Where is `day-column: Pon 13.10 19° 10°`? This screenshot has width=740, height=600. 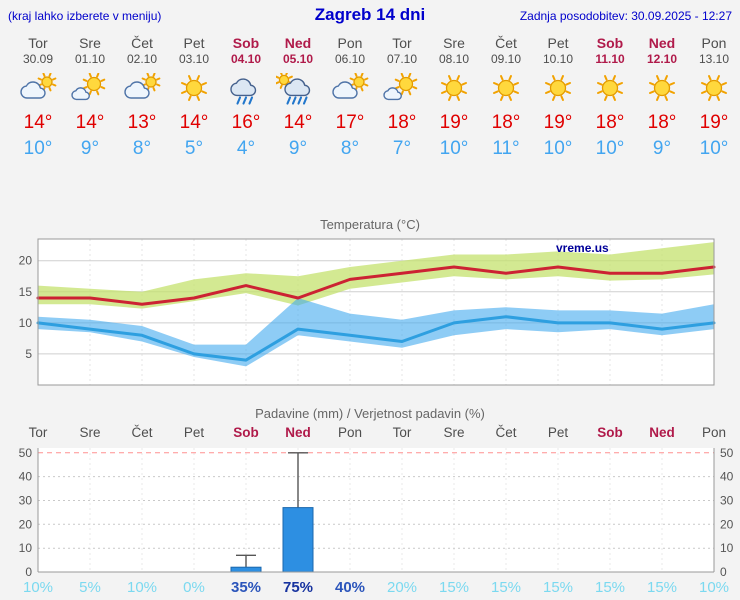 day-column: Pon 13.10 19° 10° is located at coordinates (714, 98).